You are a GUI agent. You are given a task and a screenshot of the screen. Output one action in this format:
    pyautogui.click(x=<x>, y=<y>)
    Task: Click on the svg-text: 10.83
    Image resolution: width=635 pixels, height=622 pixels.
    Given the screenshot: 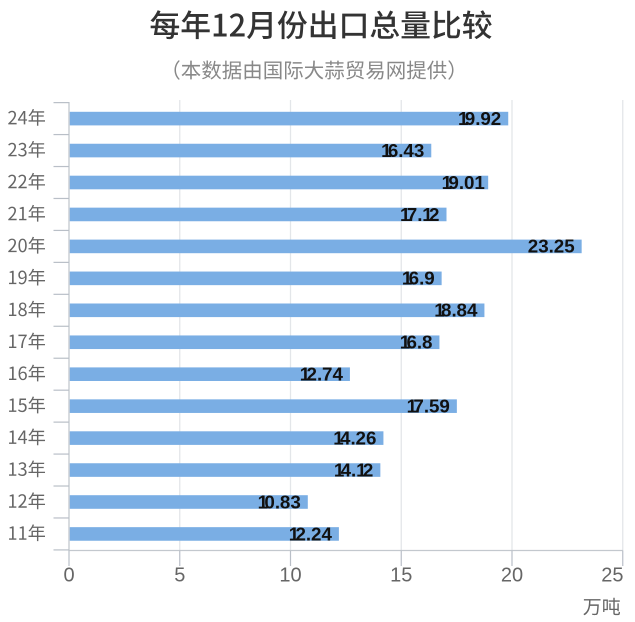 What is the action you would take?
    pyautogui.click(x=279, y=501)
    